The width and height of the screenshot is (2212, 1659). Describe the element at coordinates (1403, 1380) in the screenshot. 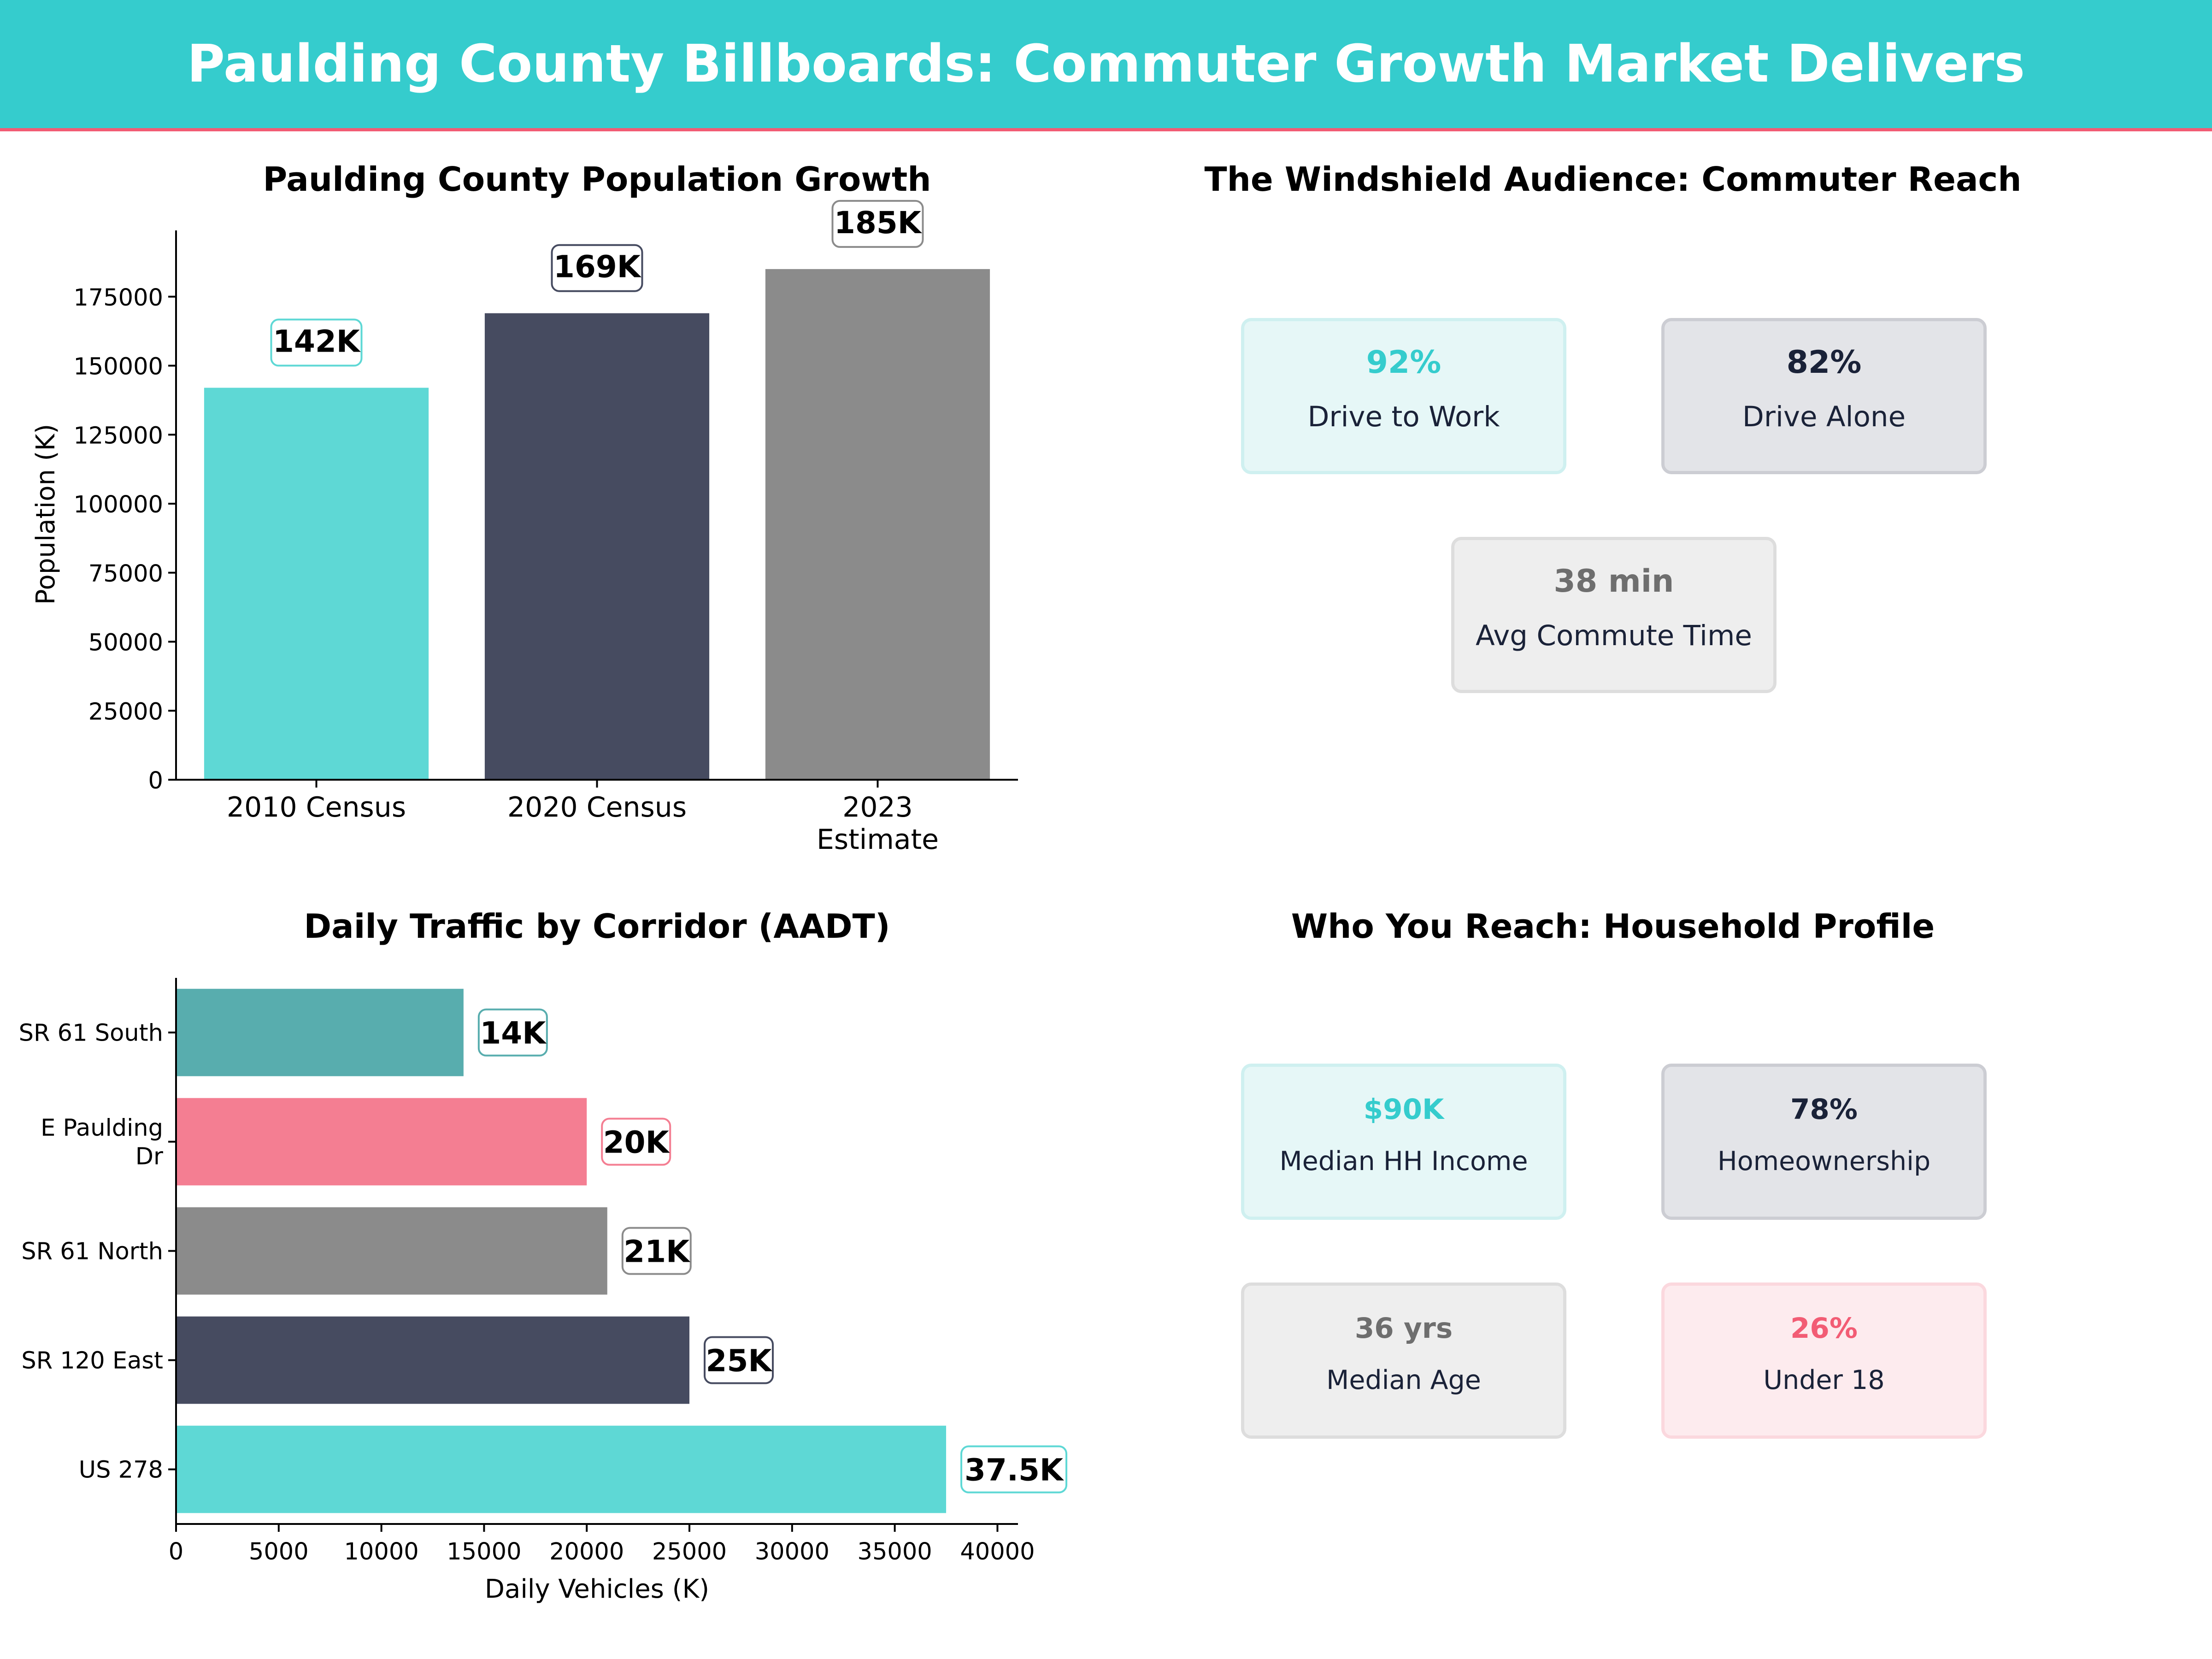

I see `kpi-label: Median Age` at that location.